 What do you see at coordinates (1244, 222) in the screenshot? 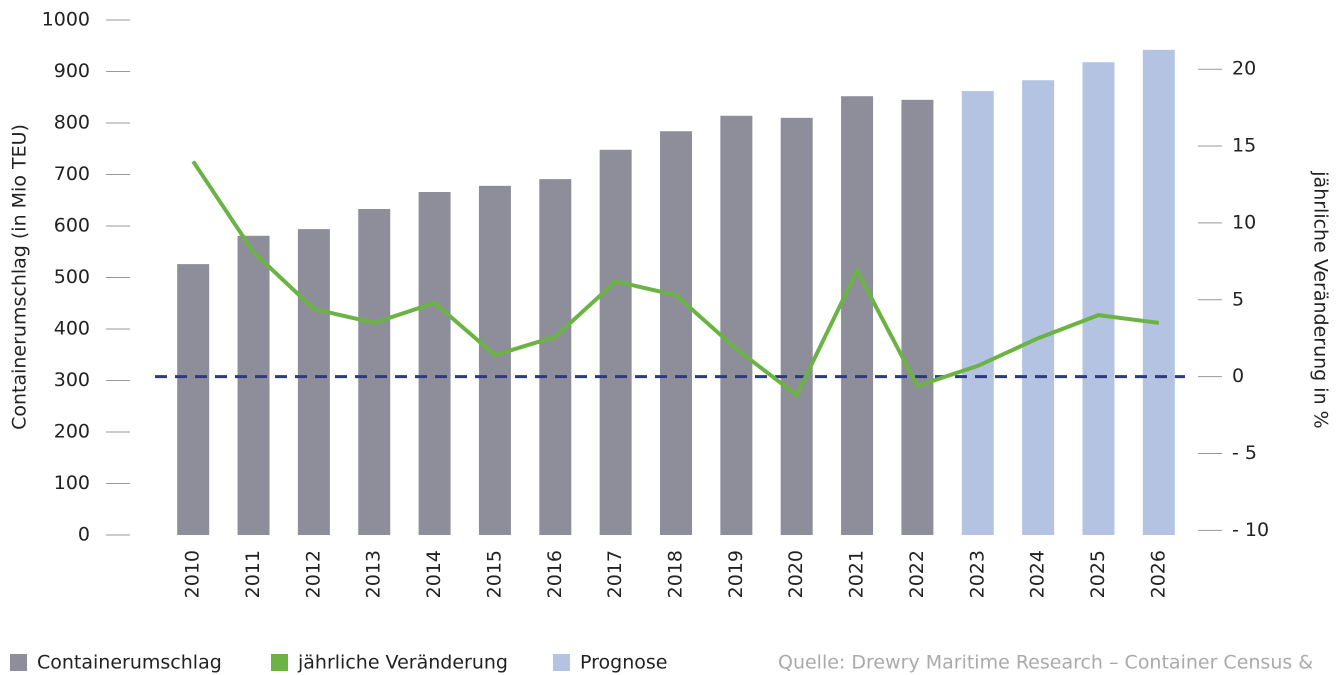
I see `y2-tick-label: 10` at bounding box center [1244, 222].